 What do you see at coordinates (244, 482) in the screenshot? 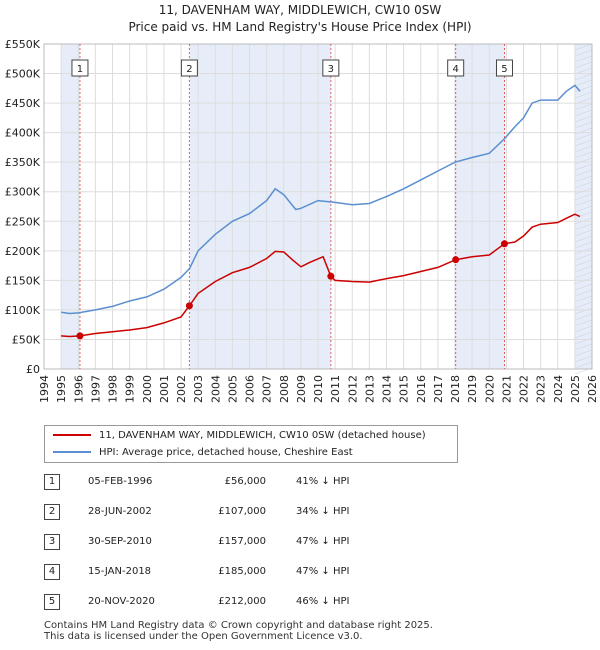
I see `table-row: 1 05-FEB-1996 £56,000 41% ↓ HPI` at bounding box center [244, 482].